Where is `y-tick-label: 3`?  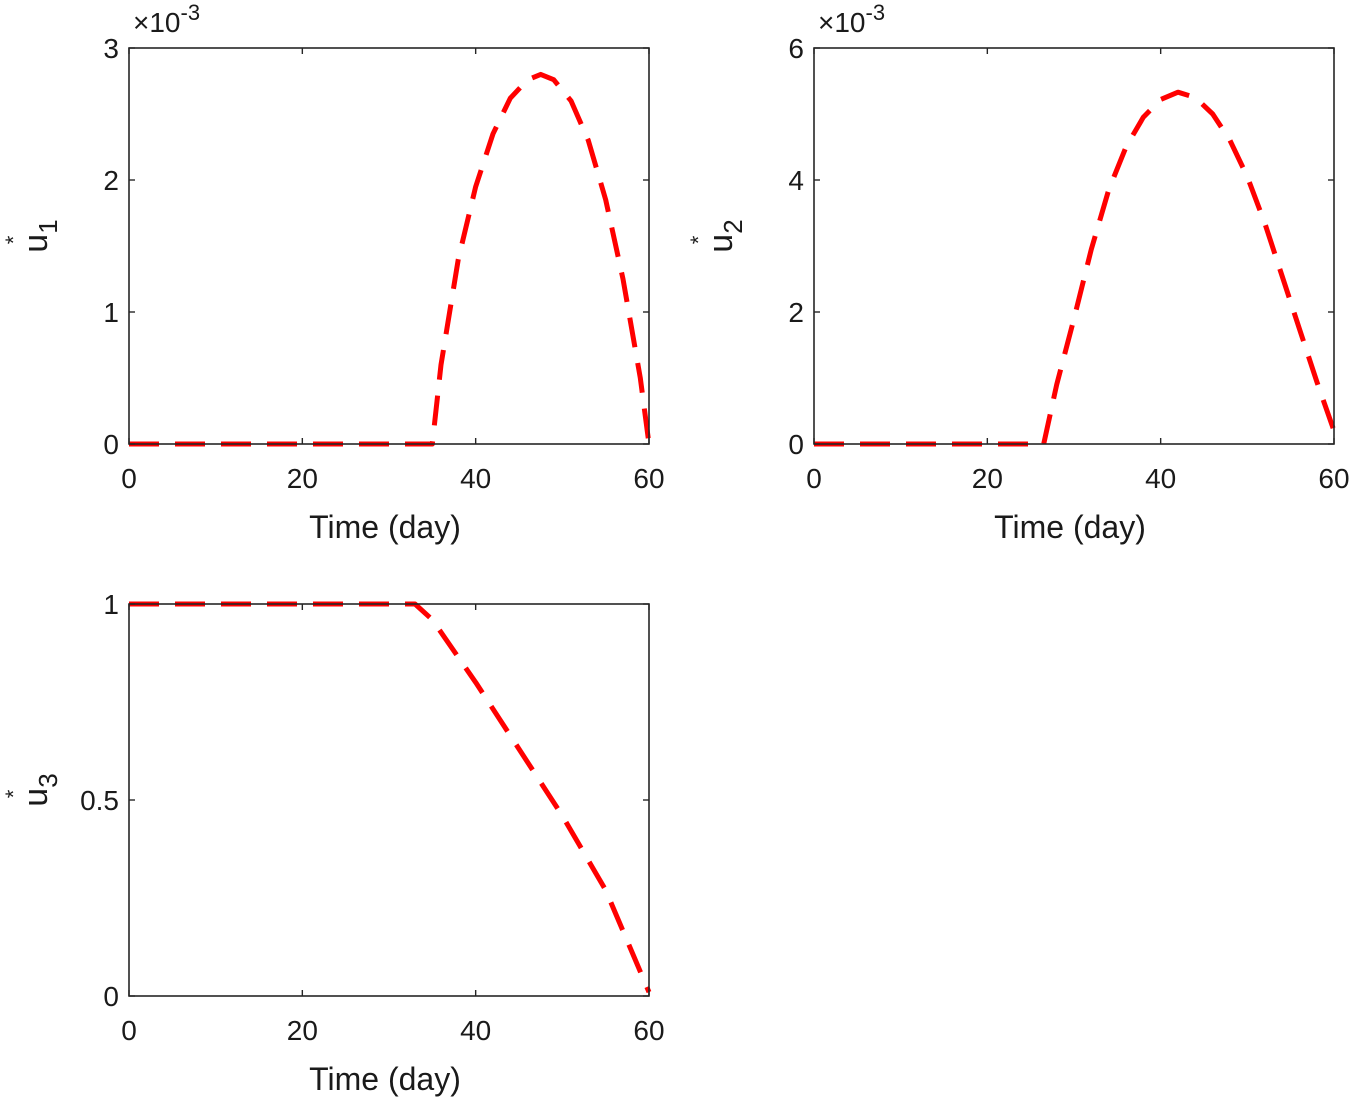
y-tick-label: 3 is located at coordinates (111, 48).